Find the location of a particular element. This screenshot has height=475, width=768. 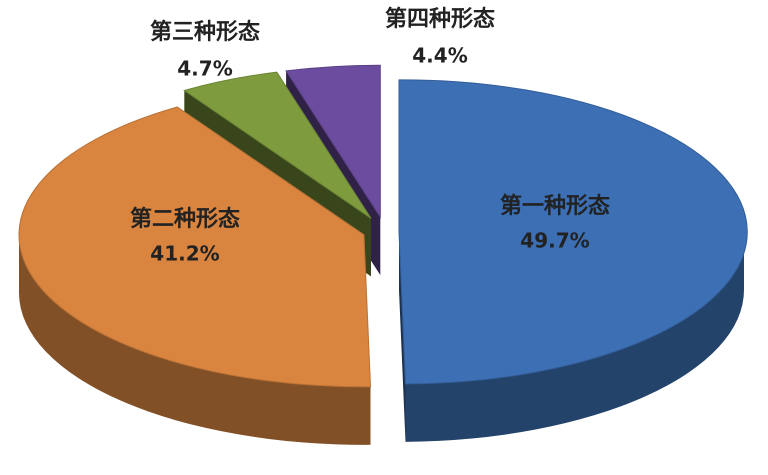

value-label: 4.4% is located at coordinates (439, 56).